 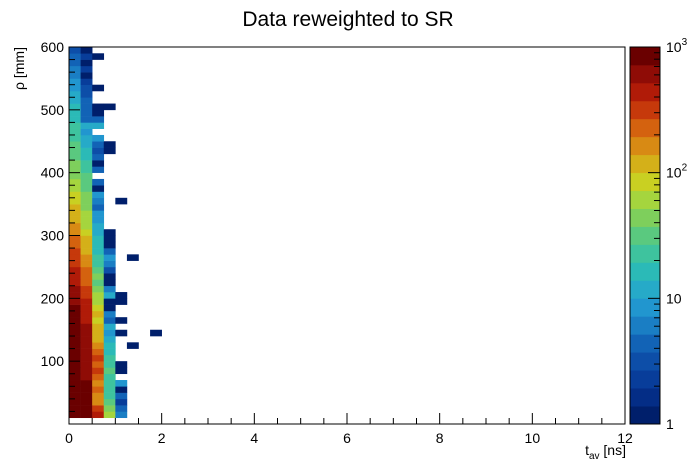 What do you see at coordinates (587, 450) in the screenshot?
I see `x-axis-label-main: t` at bounding box center [587, 450].